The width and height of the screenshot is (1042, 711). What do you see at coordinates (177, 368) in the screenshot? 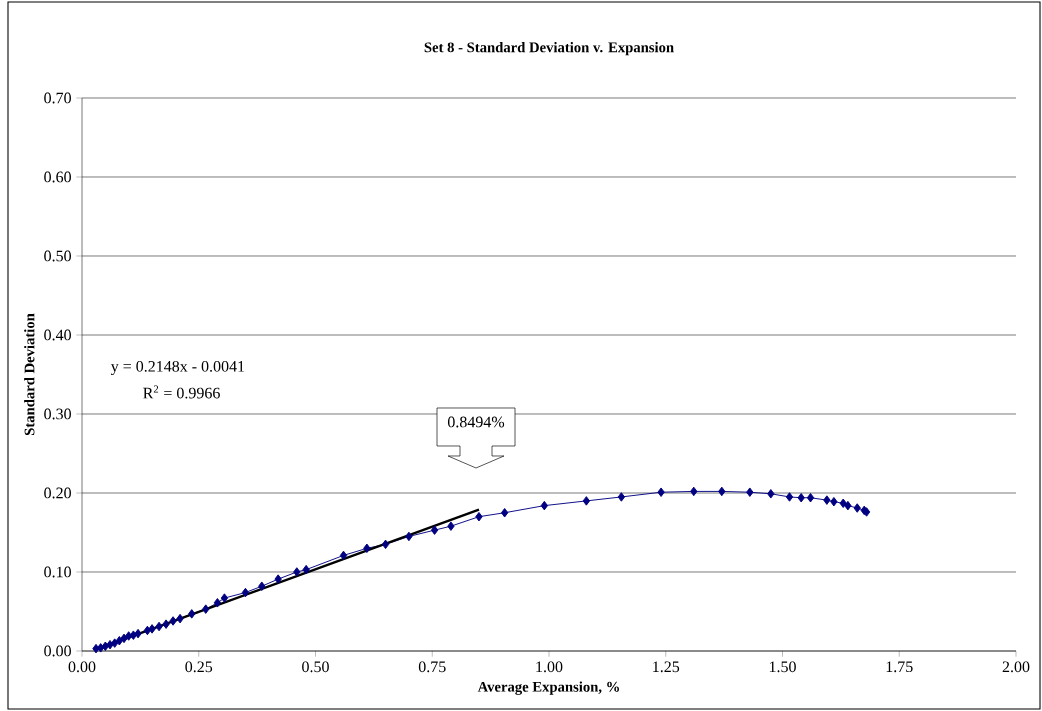
I see `annotation: y = 0.2148x - 0.0041` at bounding box center [177, 368].